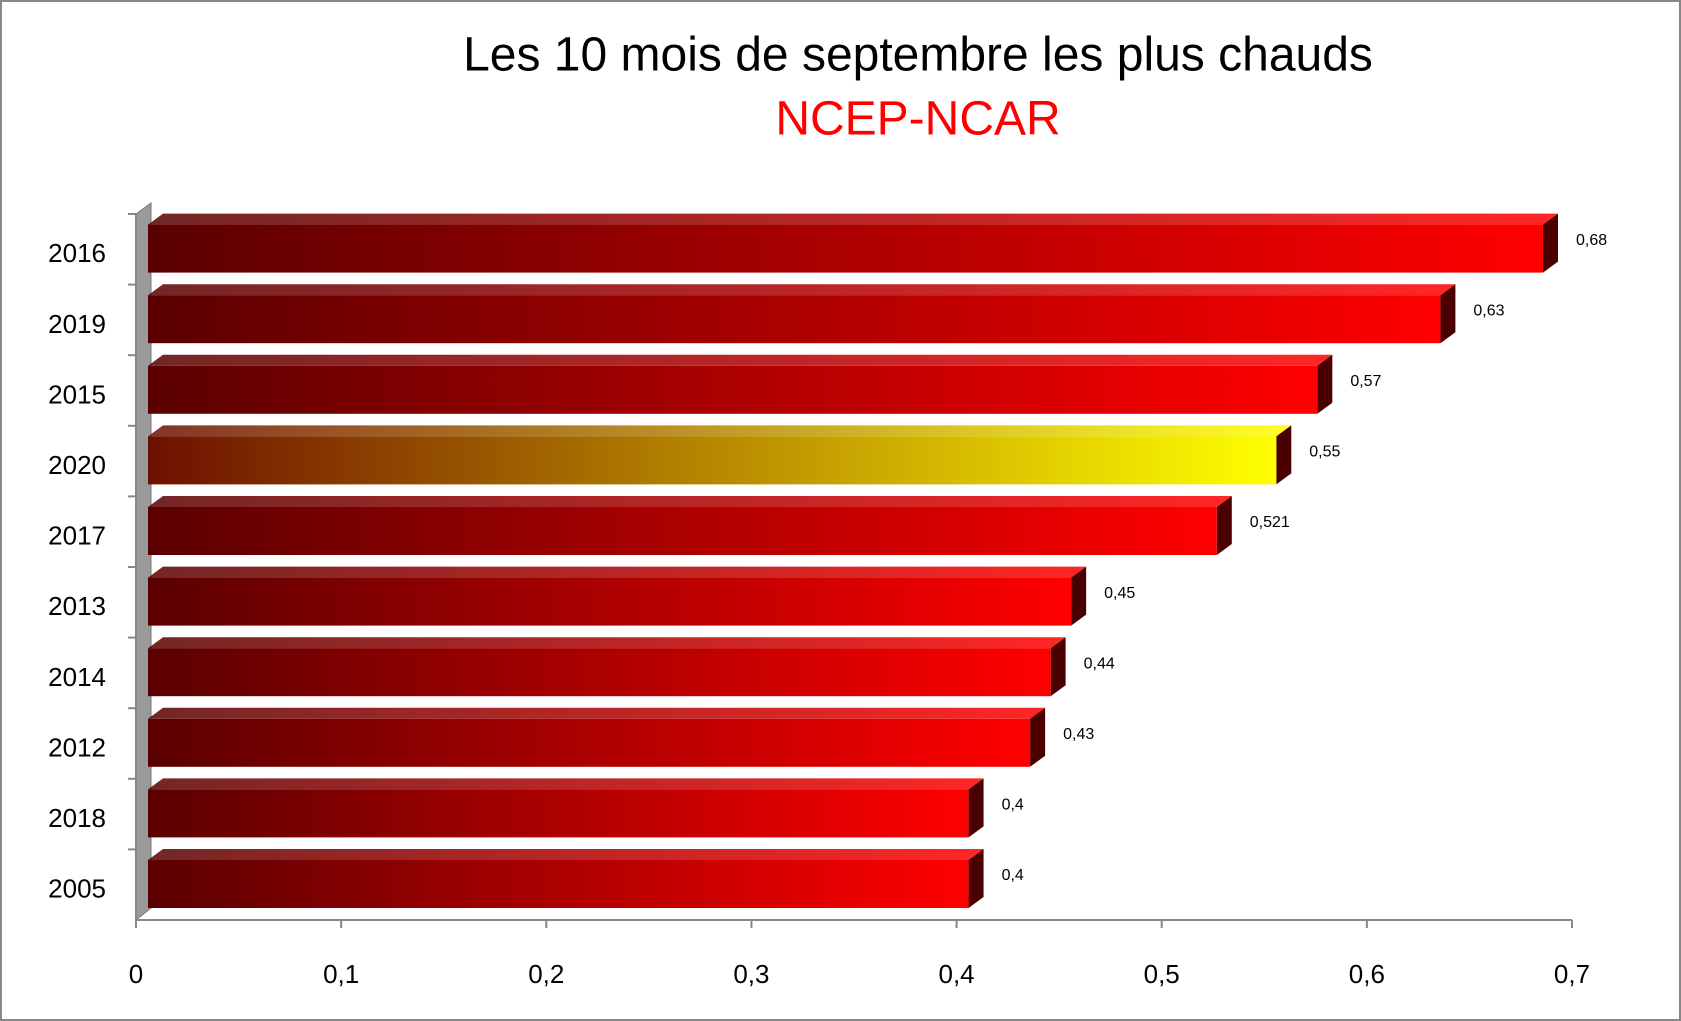  I want to click on value-label: 0,63, so click(1488, 310).